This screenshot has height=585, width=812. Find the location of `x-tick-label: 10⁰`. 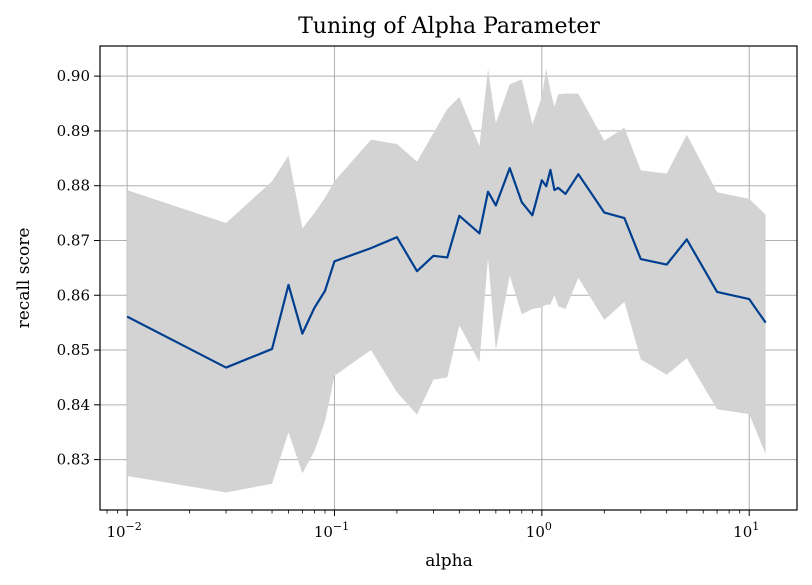

x-tick-label: 10⁰ is located at coordinates (539, 530).